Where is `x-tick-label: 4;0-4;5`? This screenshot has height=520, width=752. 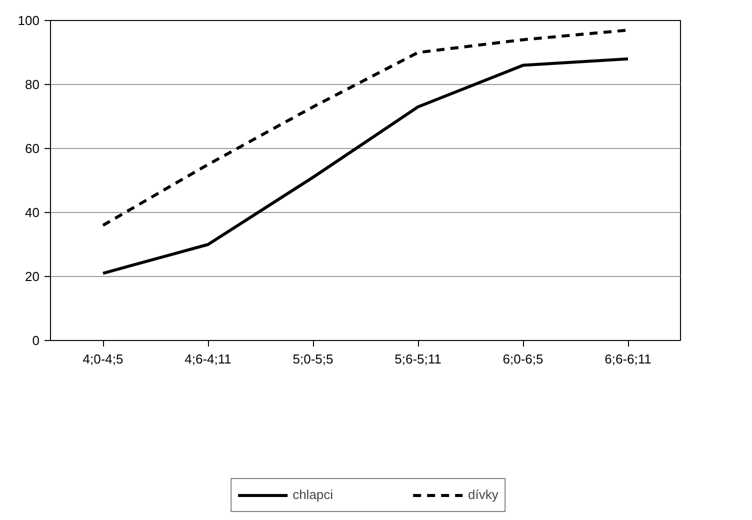 x-tick-label: 4;0-4;5 is located at coordinates (103, 359).